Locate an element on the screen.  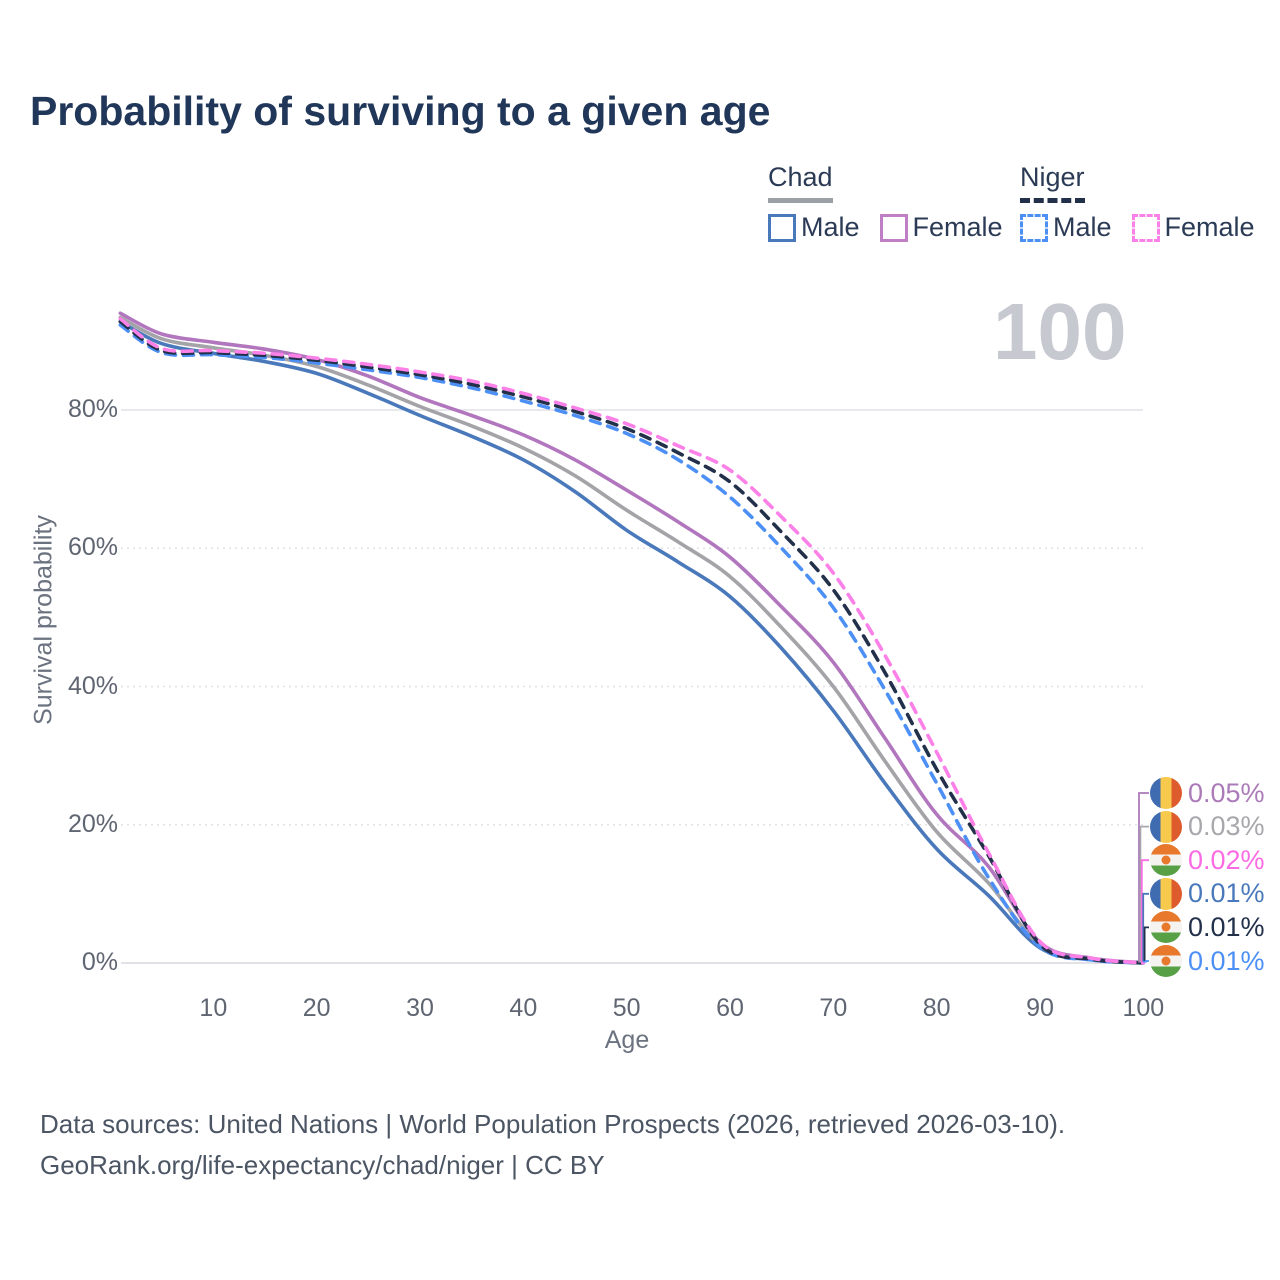
end-value-chad-female: 0.05% is located at coordinates (1226, 792).